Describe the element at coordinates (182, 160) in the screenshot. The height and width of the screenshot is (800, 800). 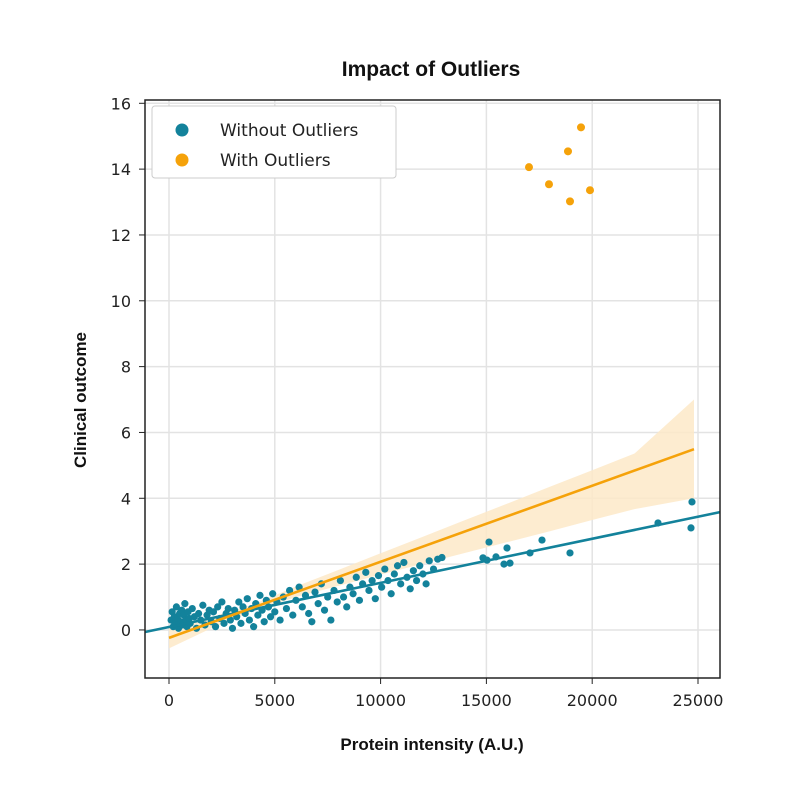
I see `legend-marker-with-outliers` at that location.